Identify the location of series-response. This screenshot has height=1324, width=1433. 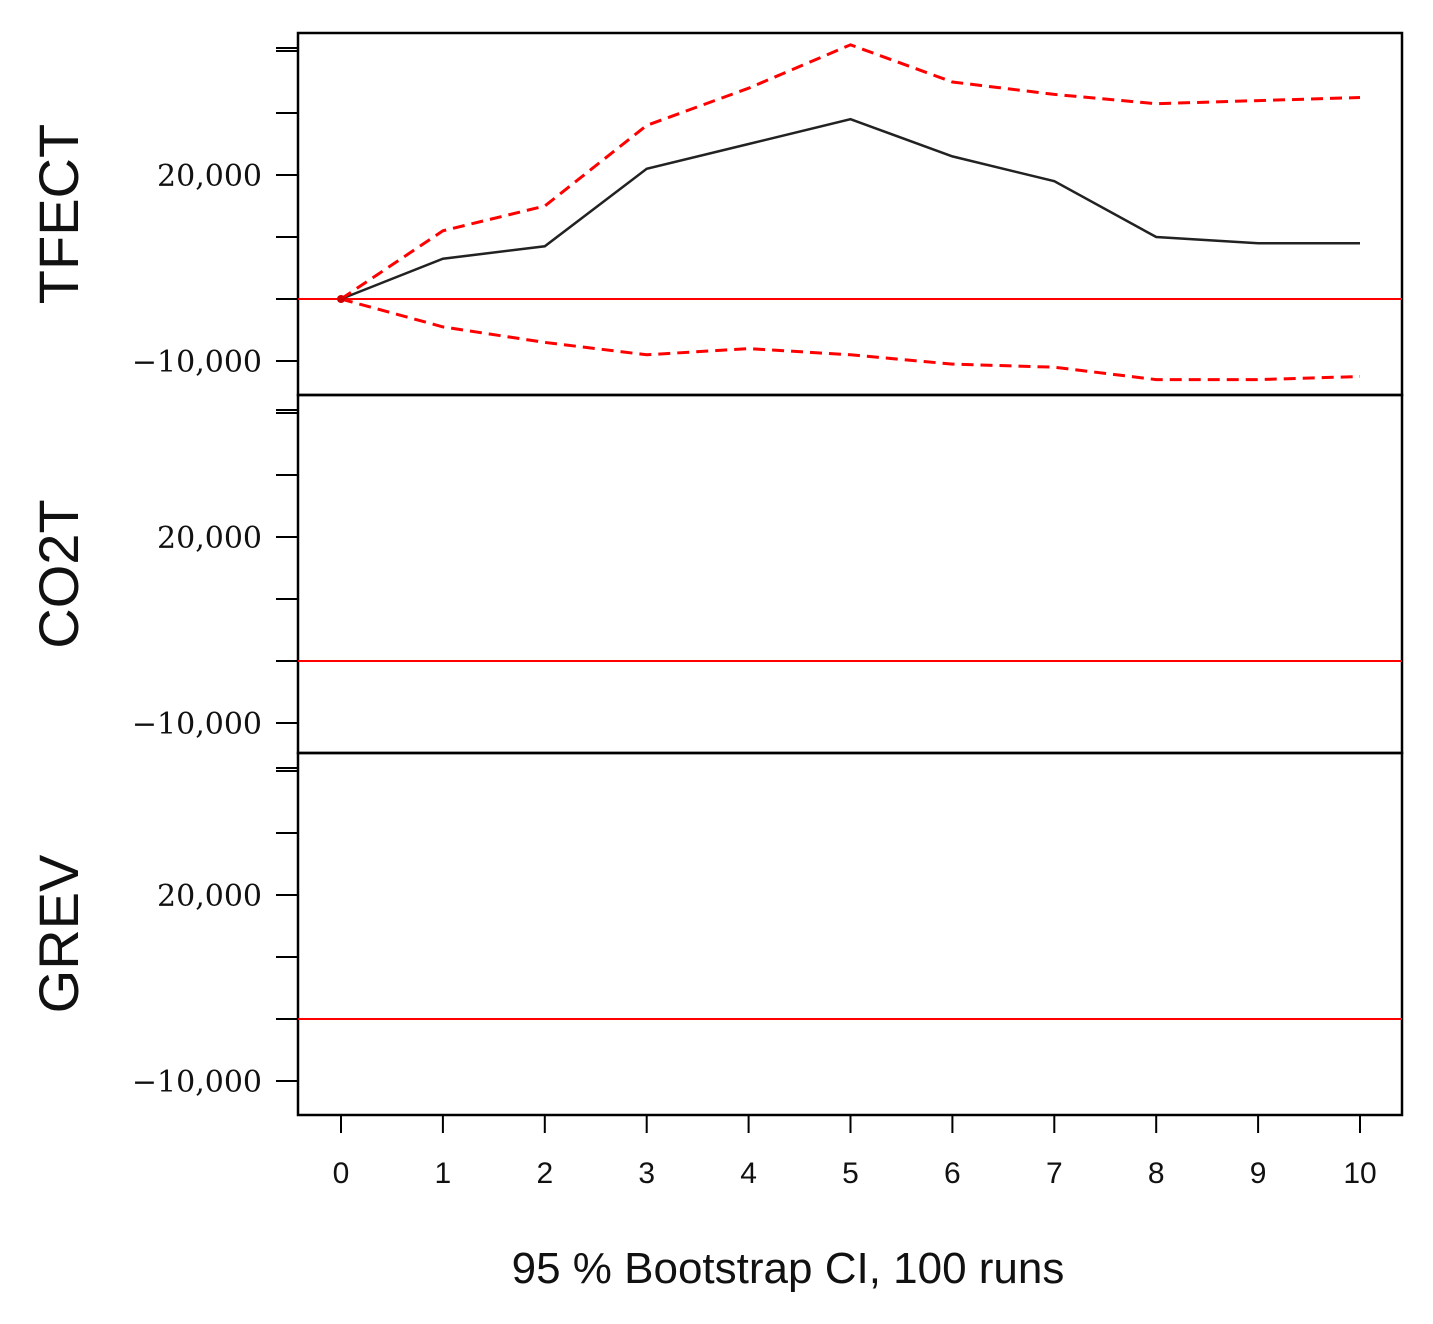
(850, 209).